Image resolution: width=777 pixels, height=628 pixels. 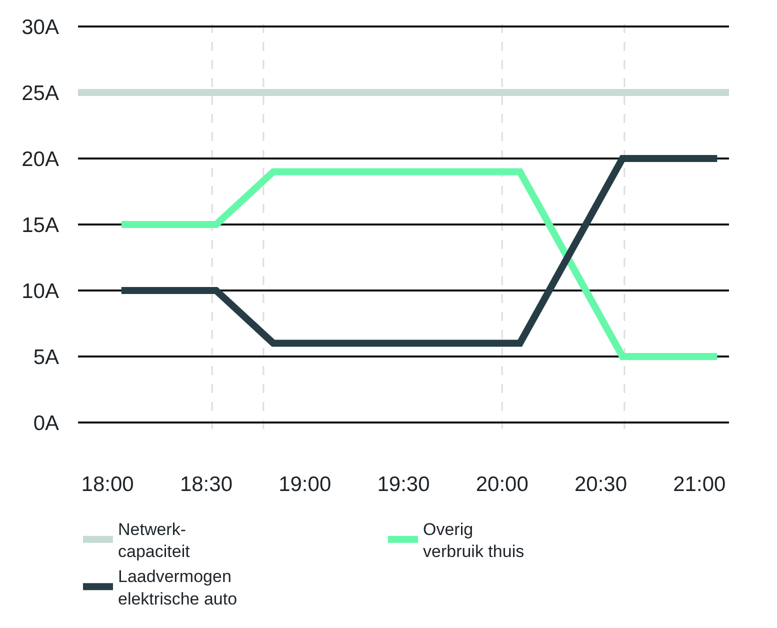 What do you see at coordinates (305, 484) in the screenshot?
I see `x-tick-label: 19:00` at bounding box center [305, 484].